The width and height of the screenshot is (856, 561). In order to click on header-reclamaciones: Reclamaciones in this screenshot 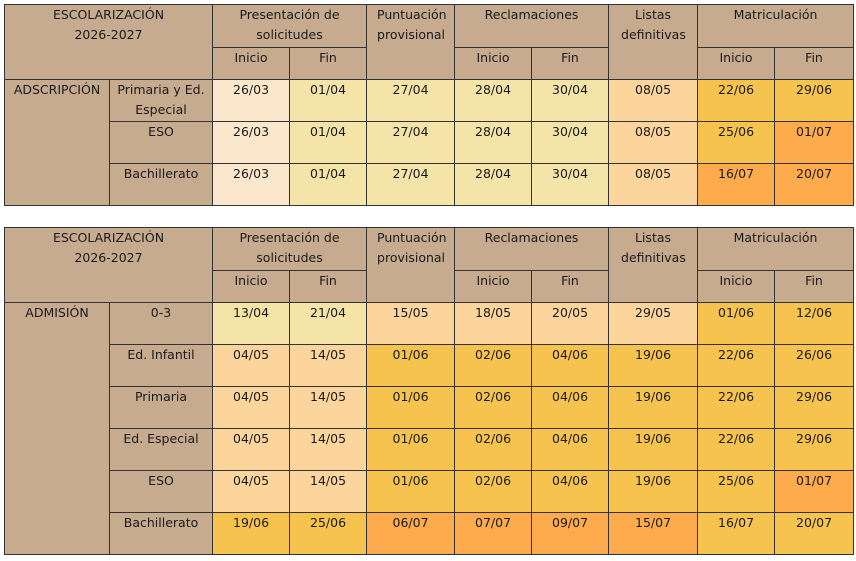, I will do `click(532, 26)`.